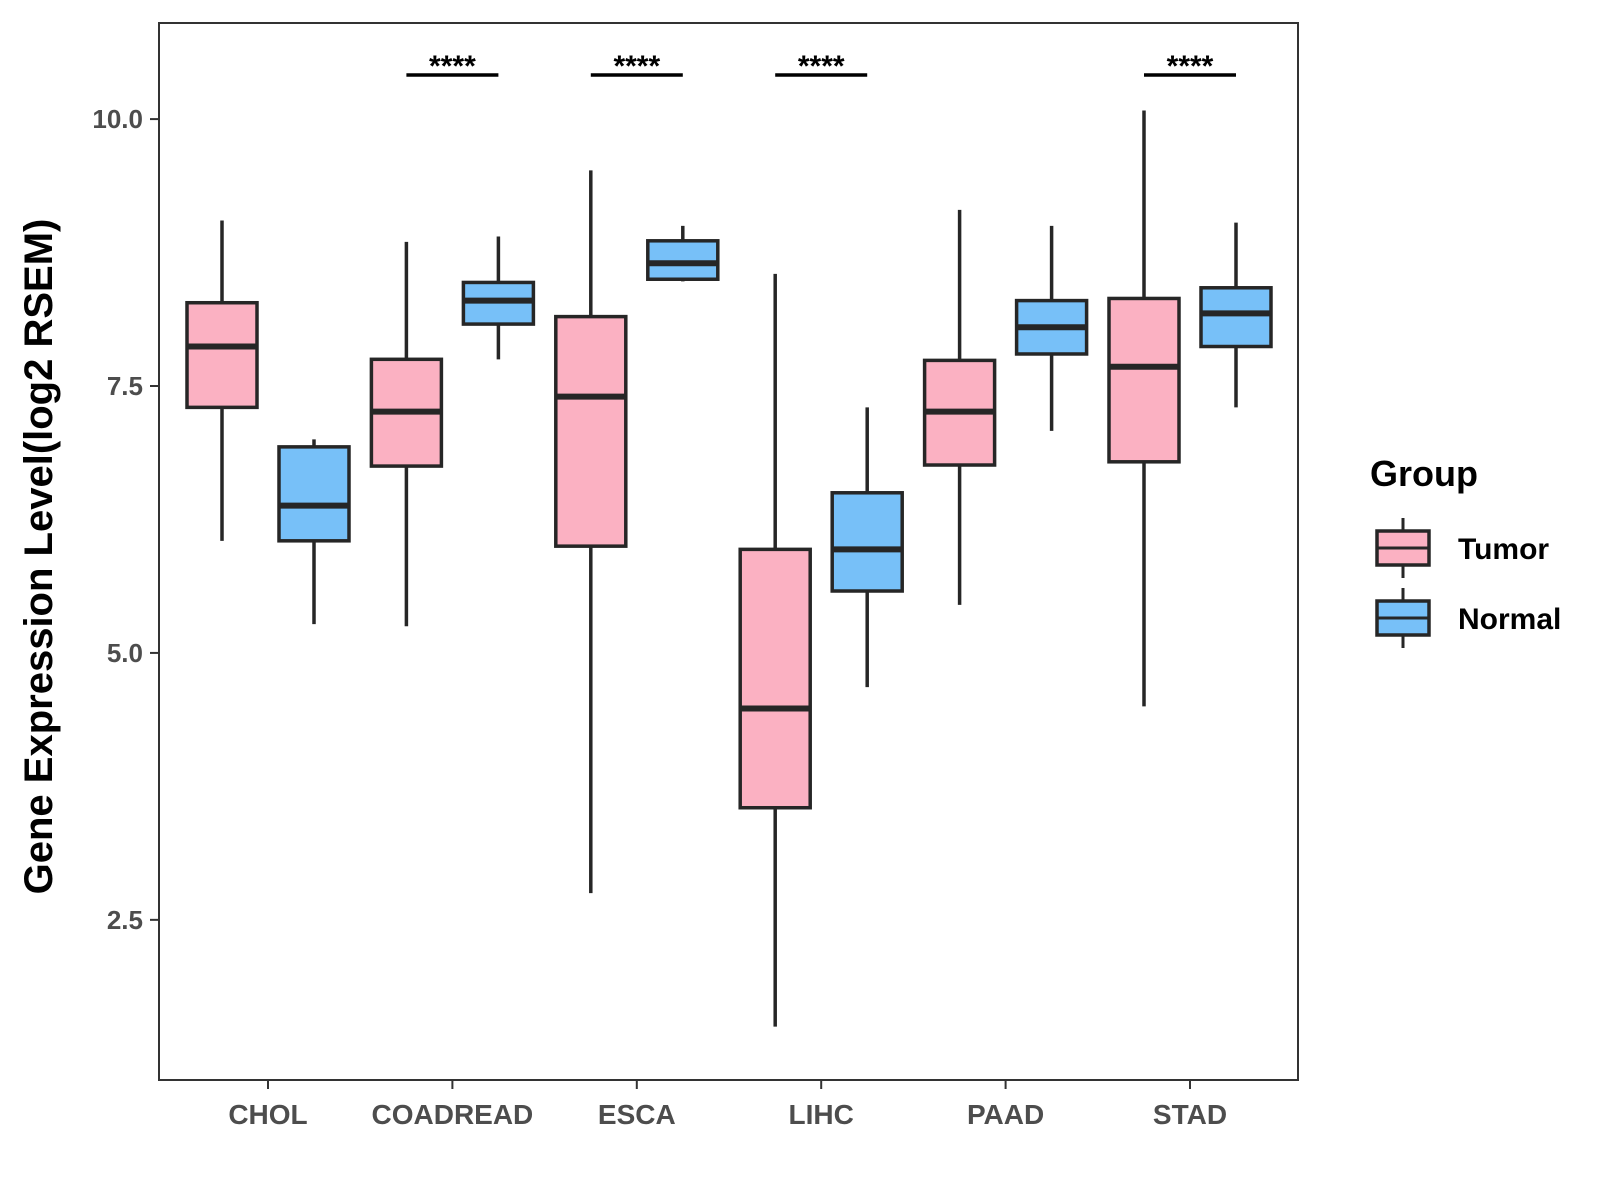  I want to click on legend: Group Tumor Normal, so click(1465, 550).